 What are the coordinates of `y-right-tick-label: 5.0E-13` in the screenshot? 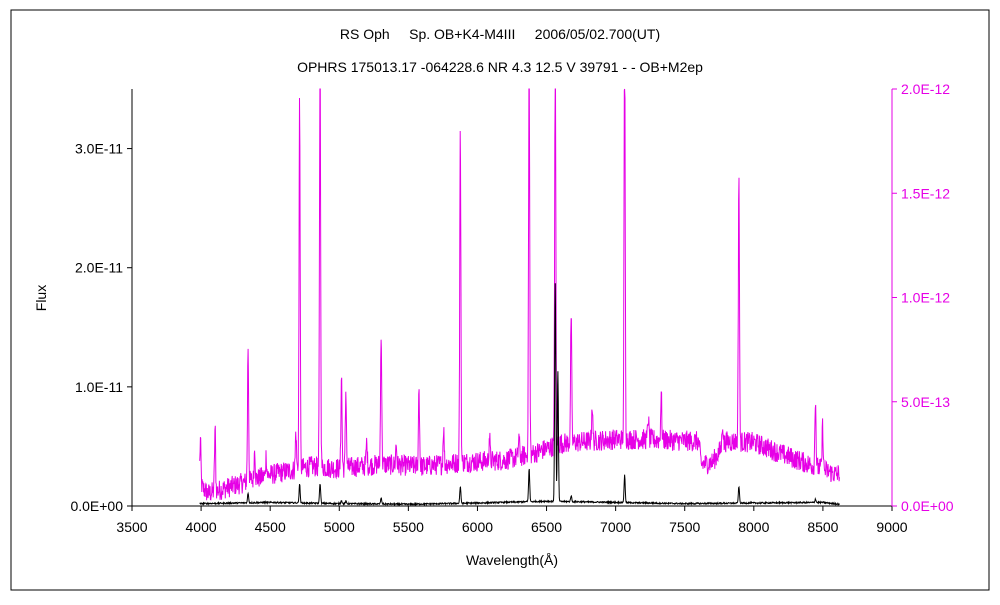 It's located at (925, 402).